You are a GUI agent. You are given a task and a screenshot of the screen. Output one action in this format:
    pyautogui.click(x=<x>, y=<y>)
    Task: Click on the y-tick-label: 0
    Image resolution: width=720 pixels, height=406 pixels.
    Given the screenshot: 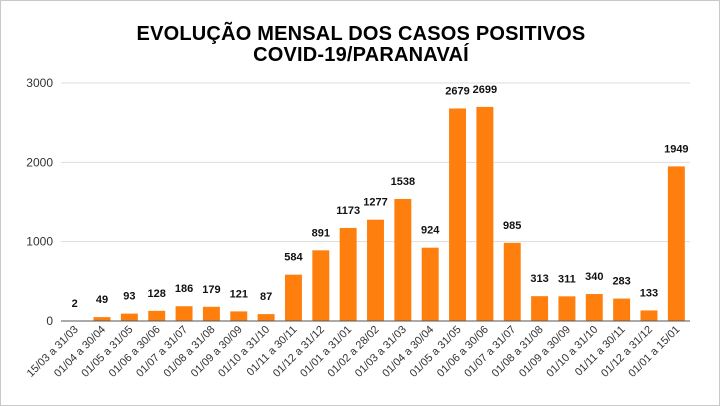 What is the action you would take?
    pyautogui.click(x=49, y=321)
    